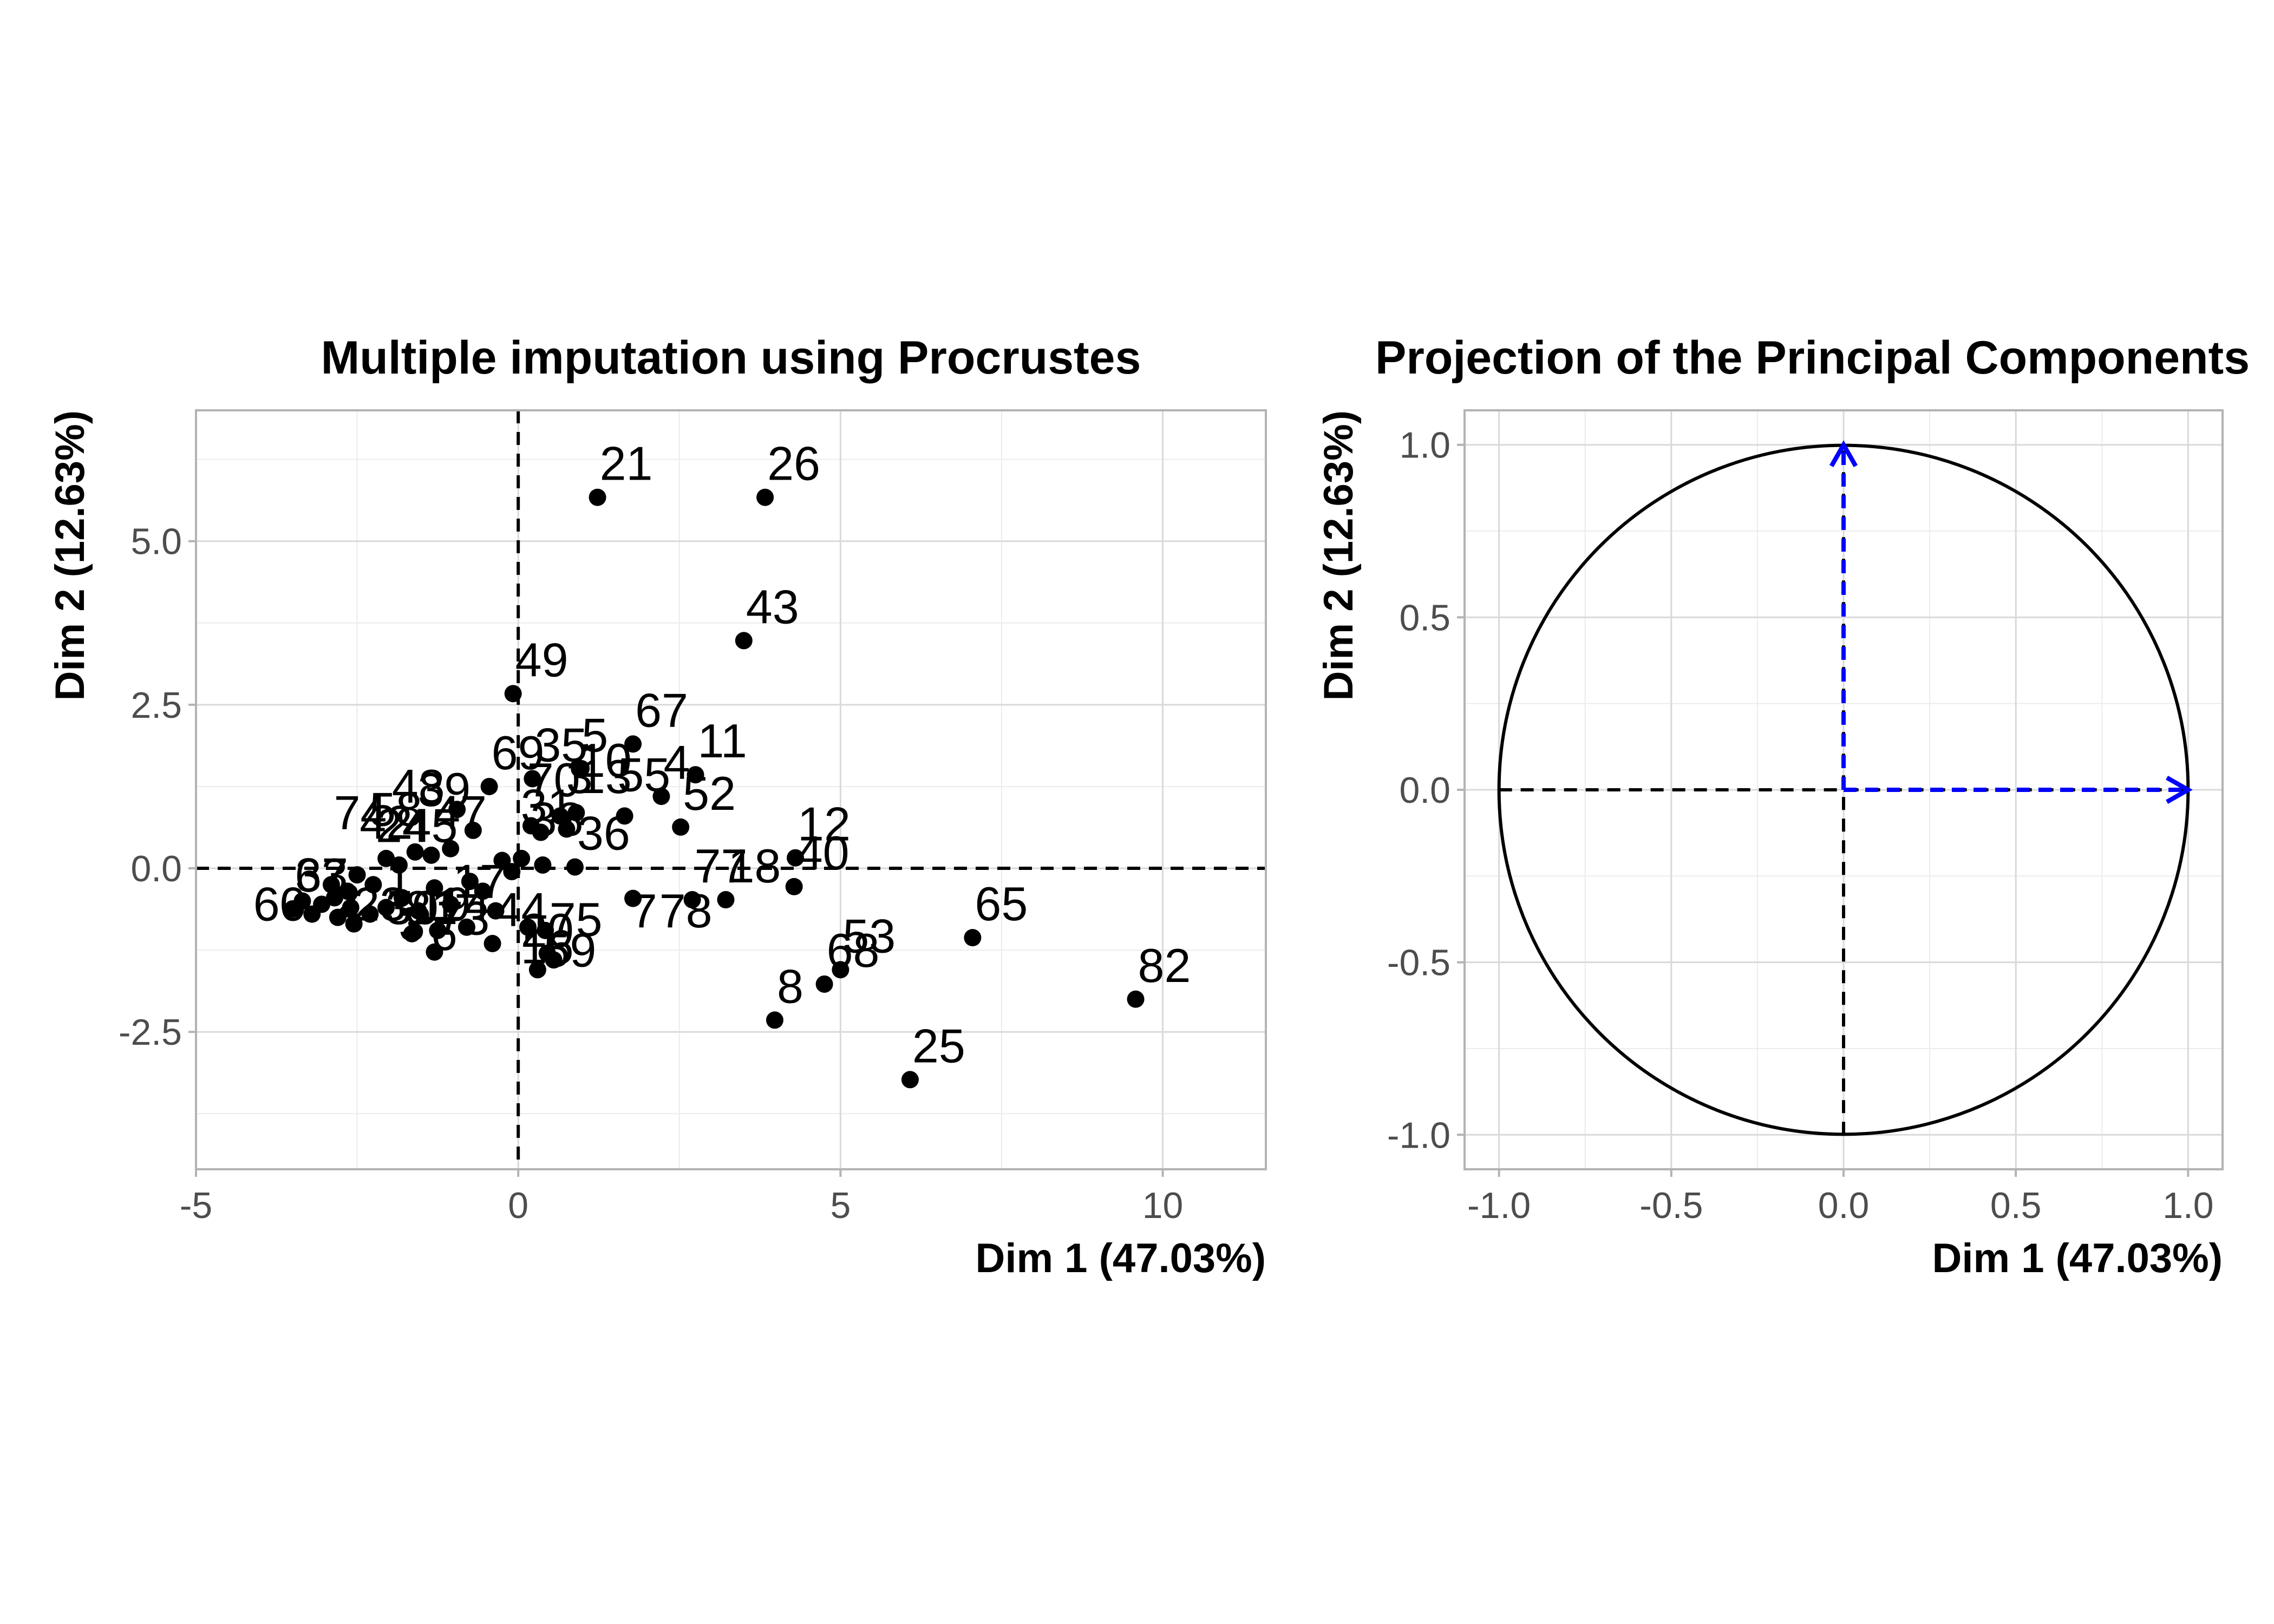 This screenshot has width=2274, height=1624. I want to click on y-tick-label: 5.0, so click(156, 541).